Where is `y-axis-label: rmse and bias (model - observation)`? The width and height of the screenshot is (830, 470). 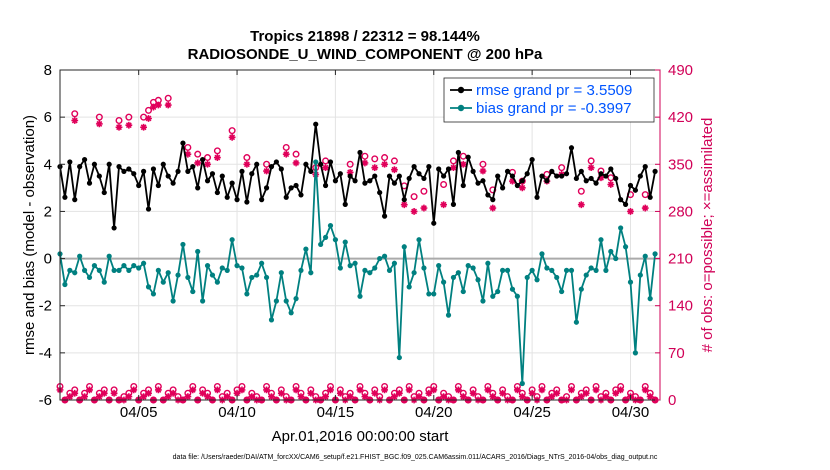 y-axis-label: rmse and bias (model - observation) is located at coordinates (29, 235).